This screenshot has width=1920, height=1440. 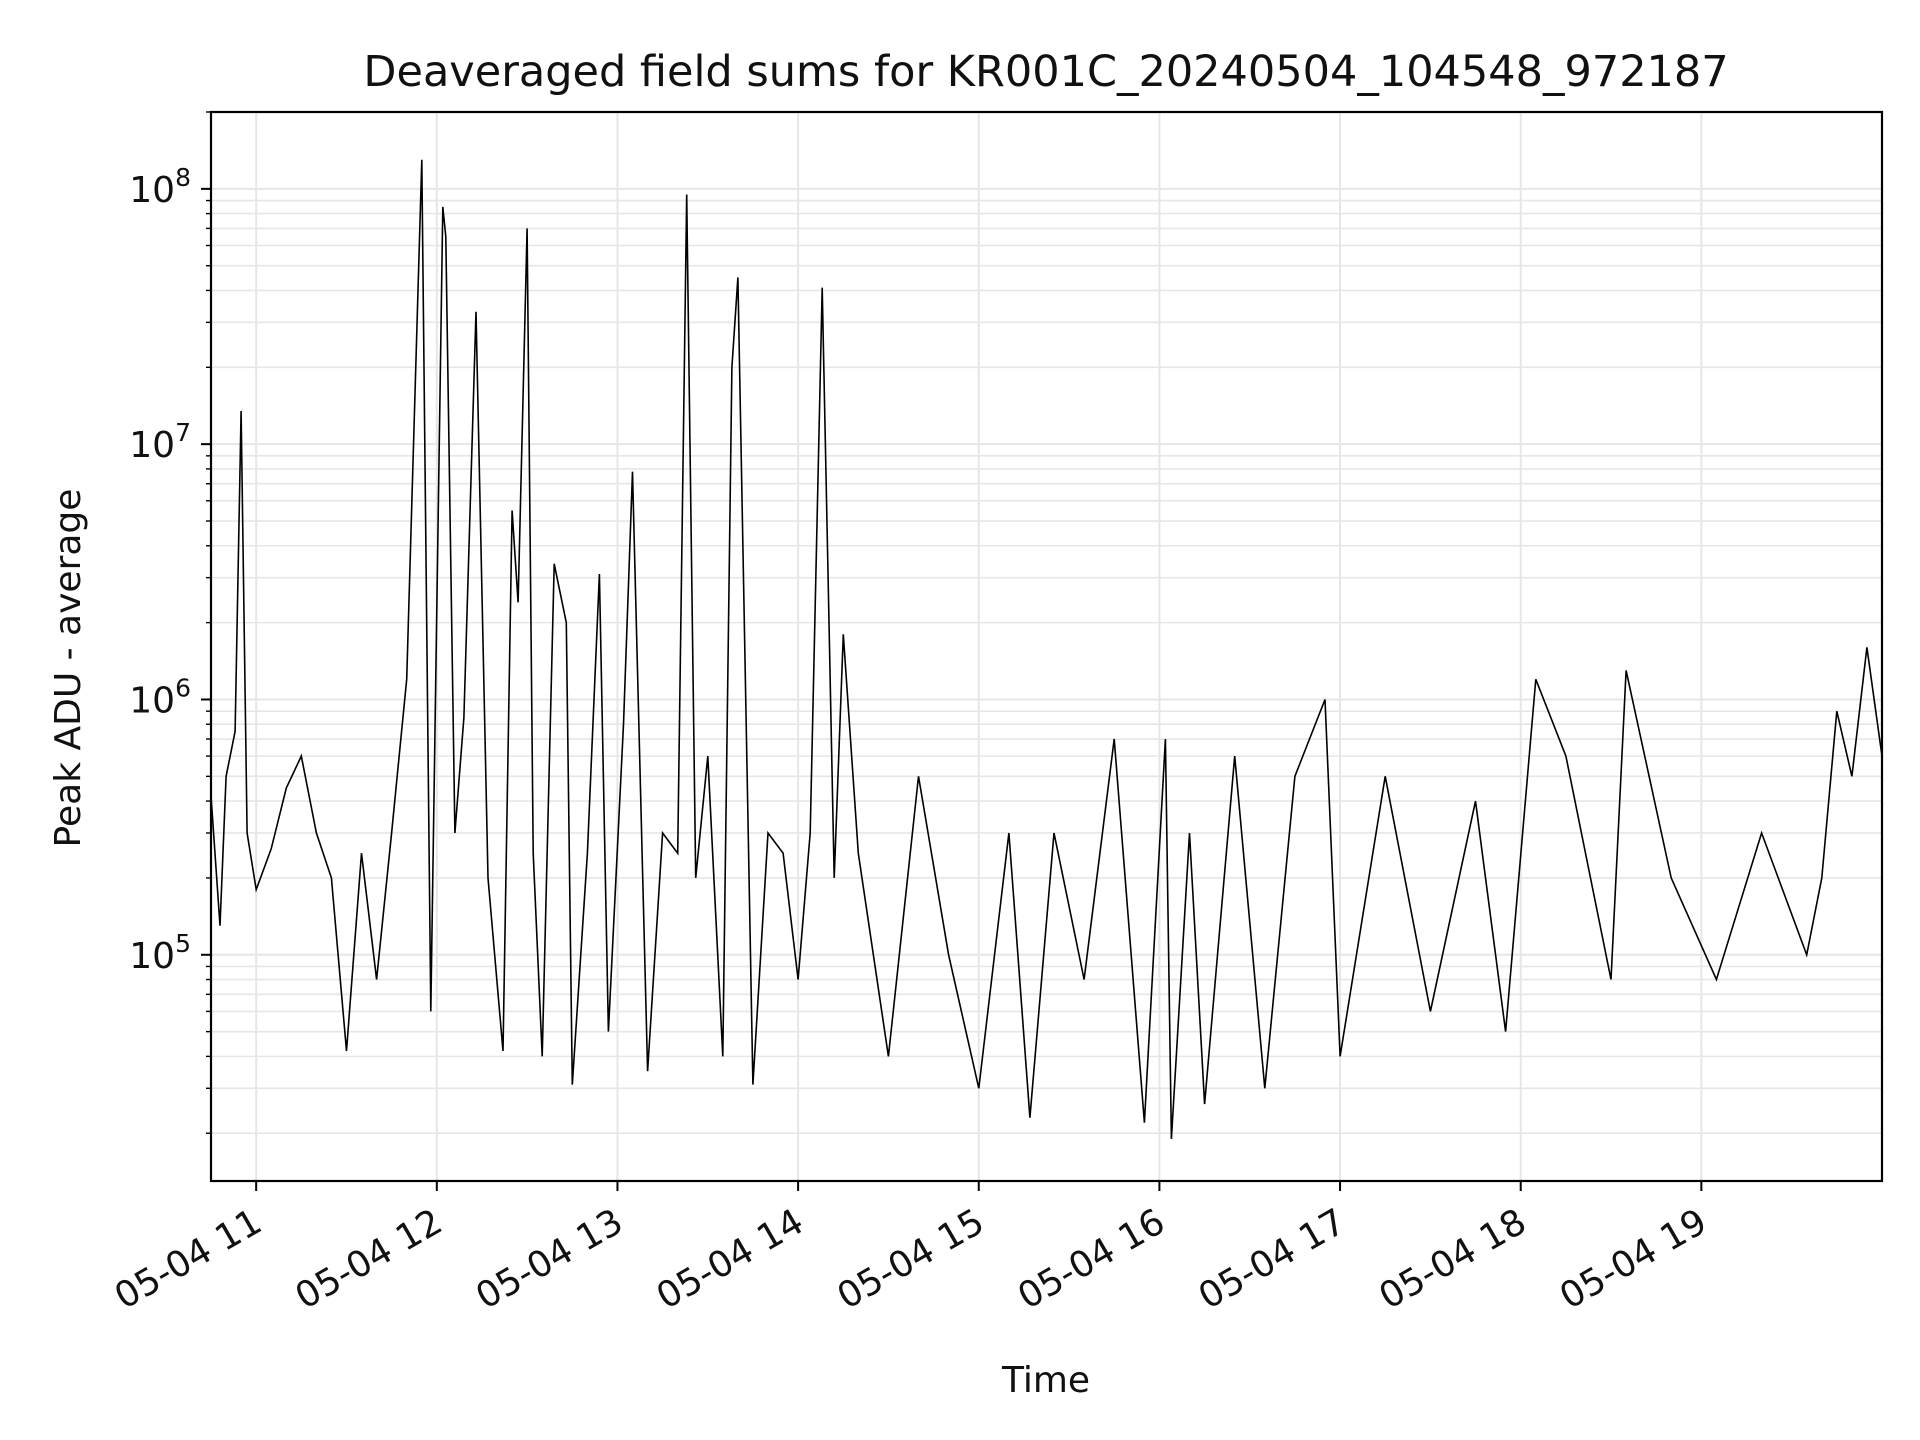 I want to click on x-tick-label: 05-04 16, so click(x=1091, y=1259).